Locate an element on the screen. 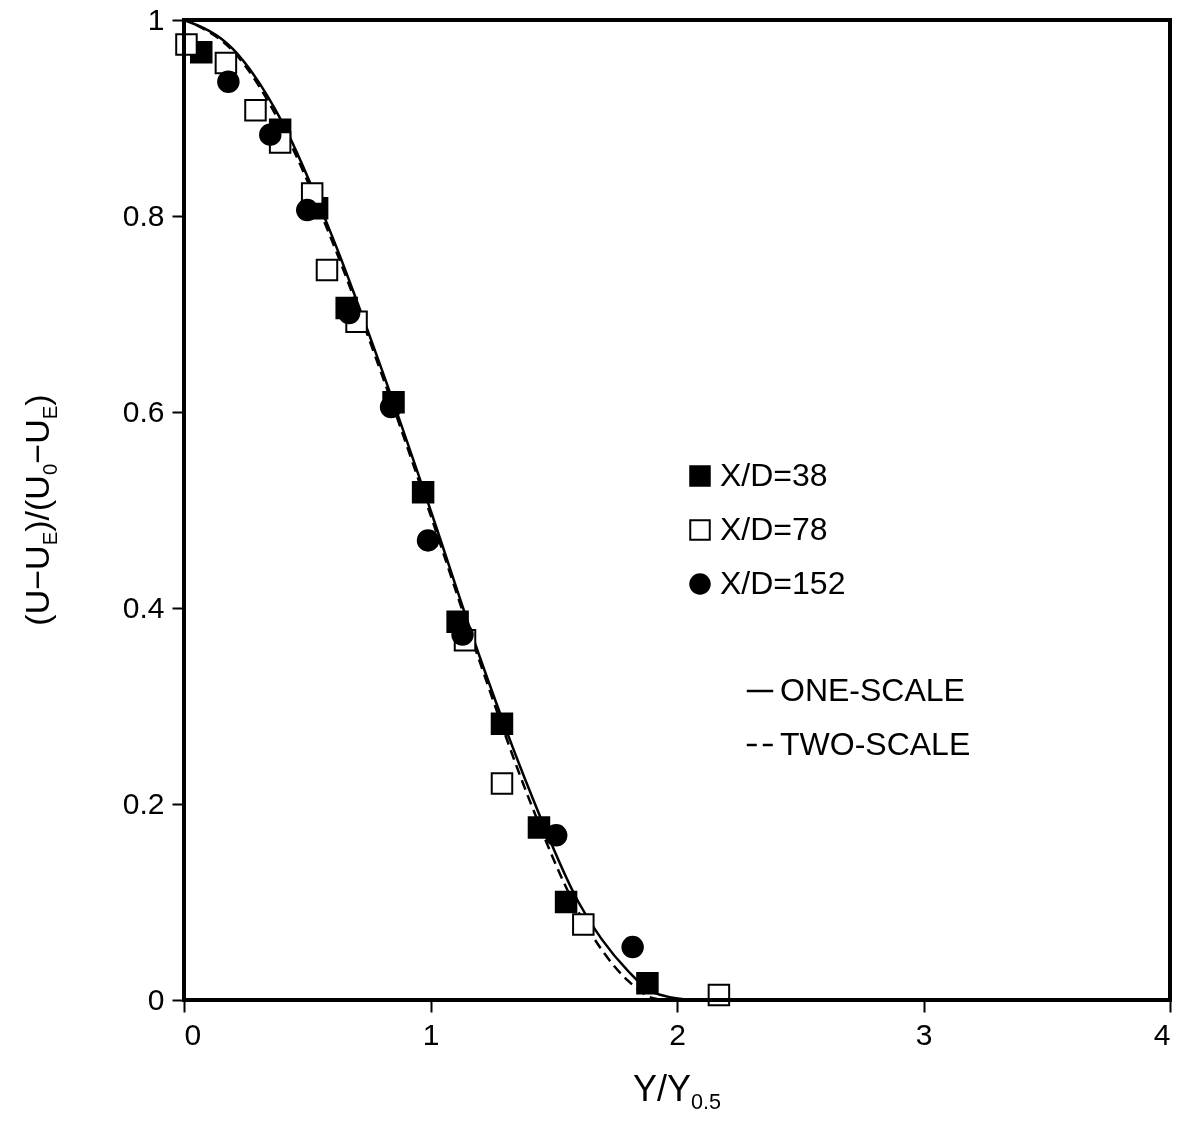  legend-label: X/D=152 is located at coordinates (783, 583).